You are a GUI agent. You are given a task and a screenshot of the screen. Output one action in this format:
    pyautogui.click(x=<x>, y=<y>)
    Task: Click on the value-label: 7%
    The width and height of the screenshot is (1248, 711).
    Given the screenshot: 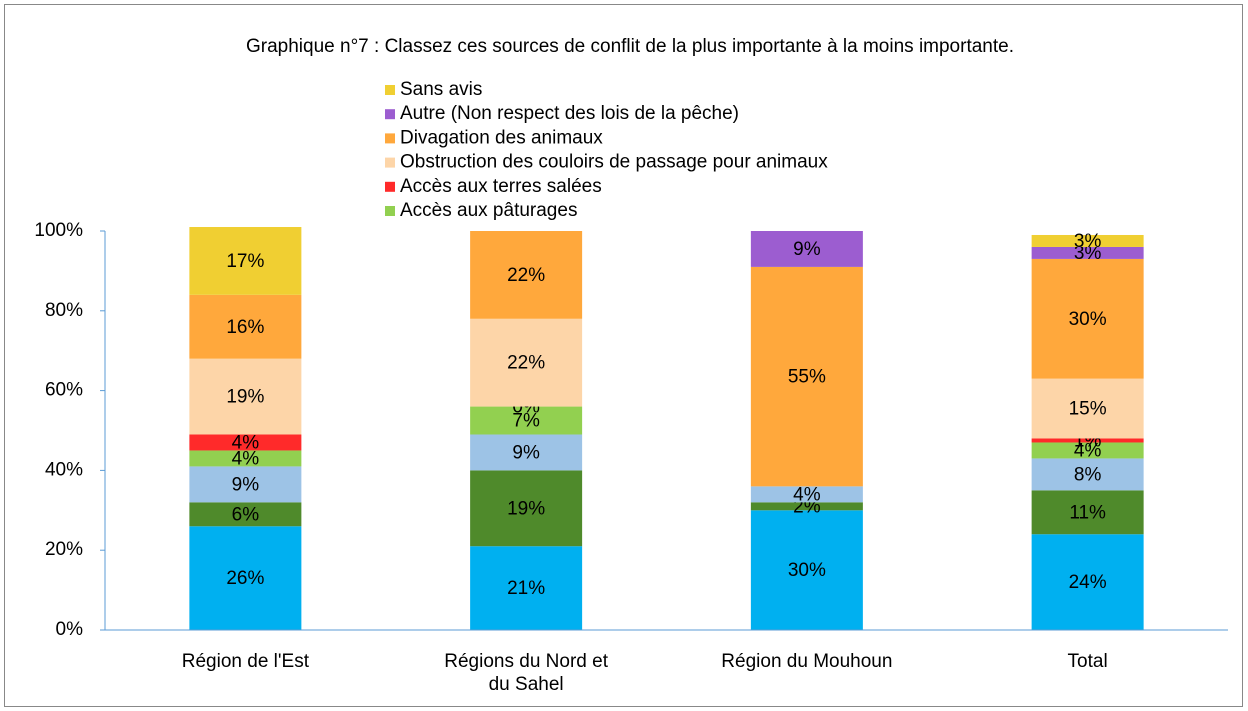 What is the action you would take?
    pyautogui.click(x=526, y=421)
    